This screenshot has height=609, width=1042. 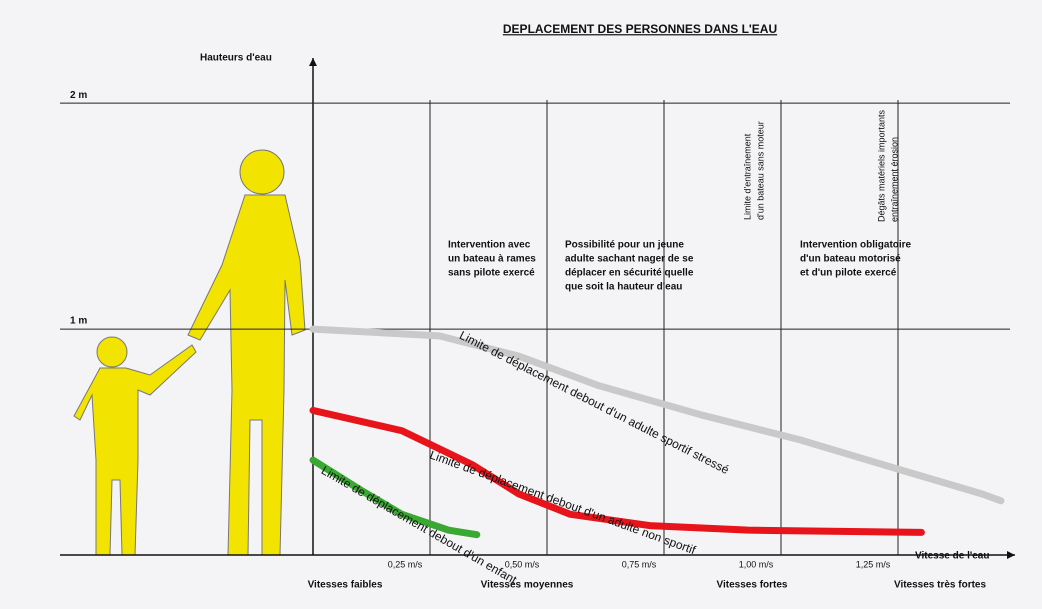 I want to click on zone-annotation: un bateau à rames, so click(x=492, y=259).